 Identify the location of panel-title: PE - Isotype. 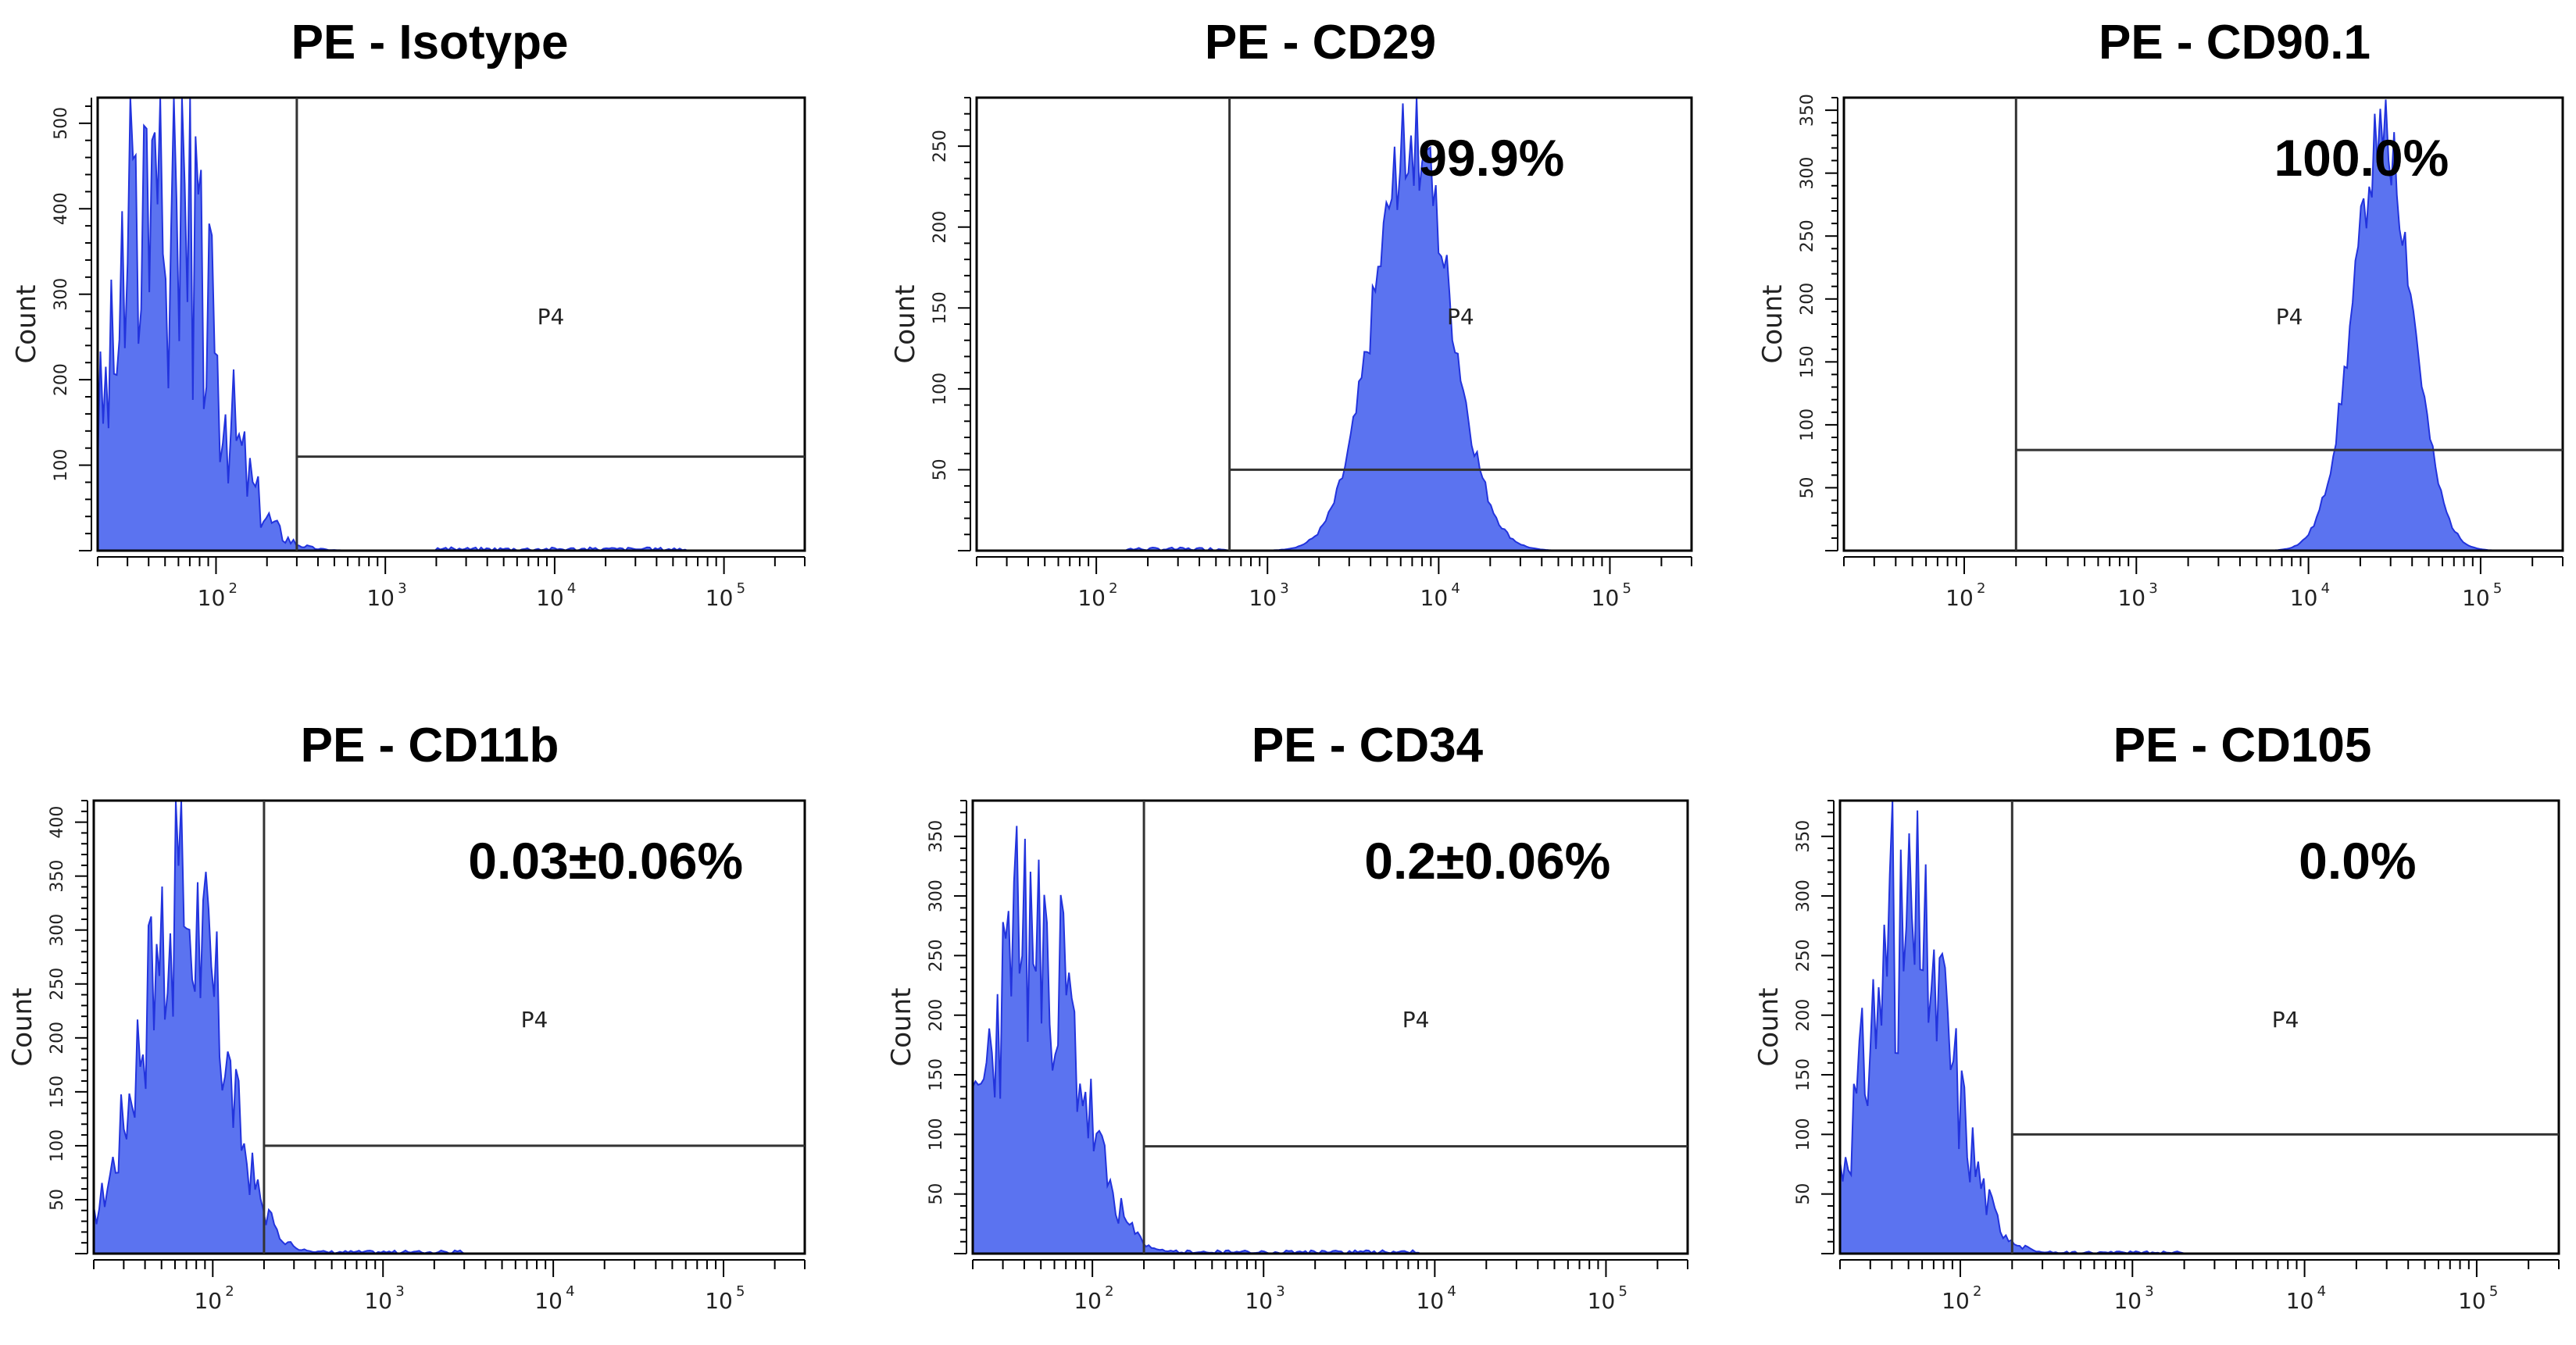
(430, 43).